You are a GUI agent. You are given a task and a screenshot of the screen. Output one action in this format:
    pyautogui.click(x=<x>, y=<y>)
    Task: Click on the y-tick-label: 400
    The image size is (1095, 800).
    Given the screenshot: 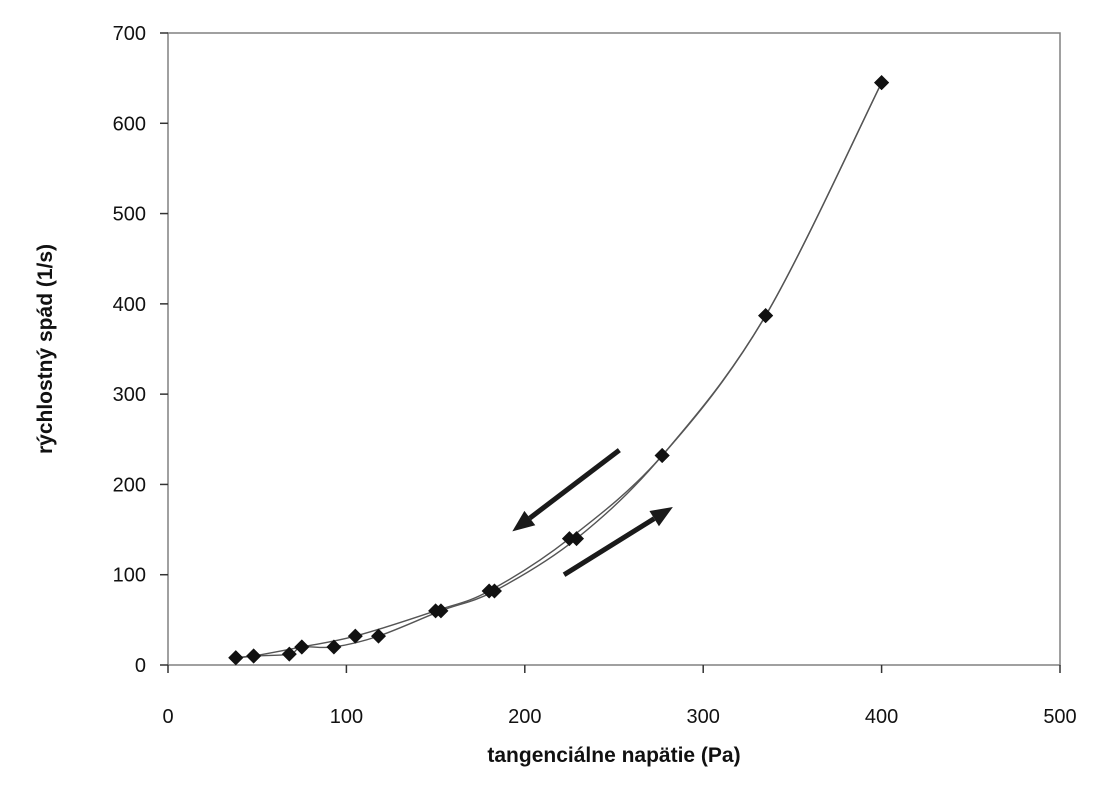 What is the action you would take?
    pyautogui.click(x=129, y=305)
    